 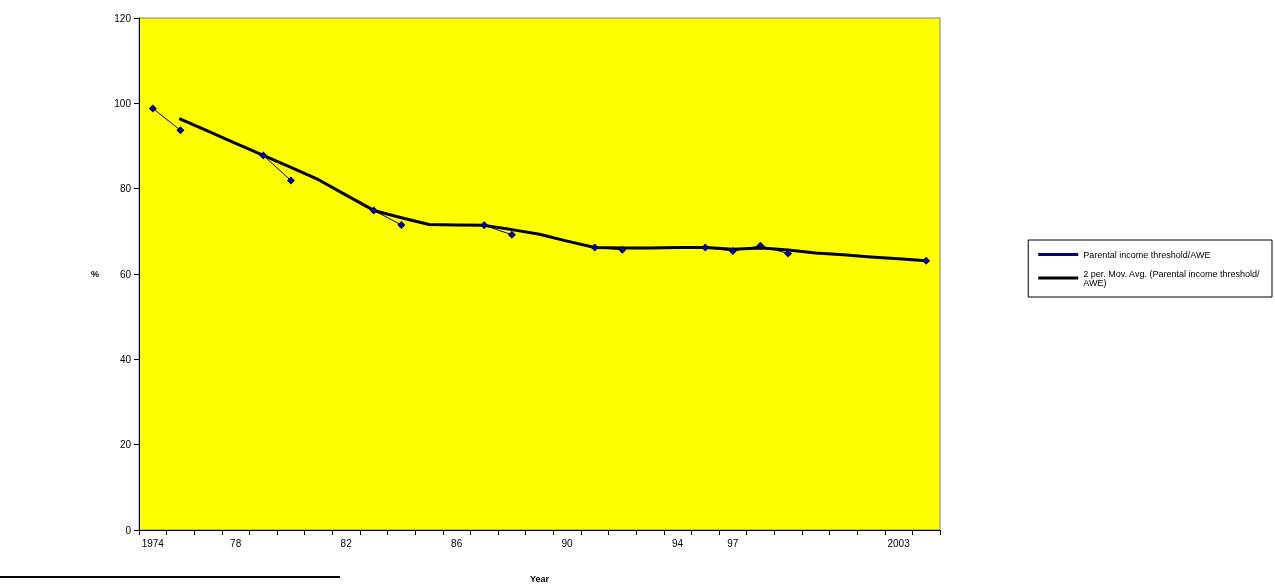 What do you see at coordinates (94, 274) in the screenshot?
I see `y-axis-title: %` at bounding box center [94, 274].